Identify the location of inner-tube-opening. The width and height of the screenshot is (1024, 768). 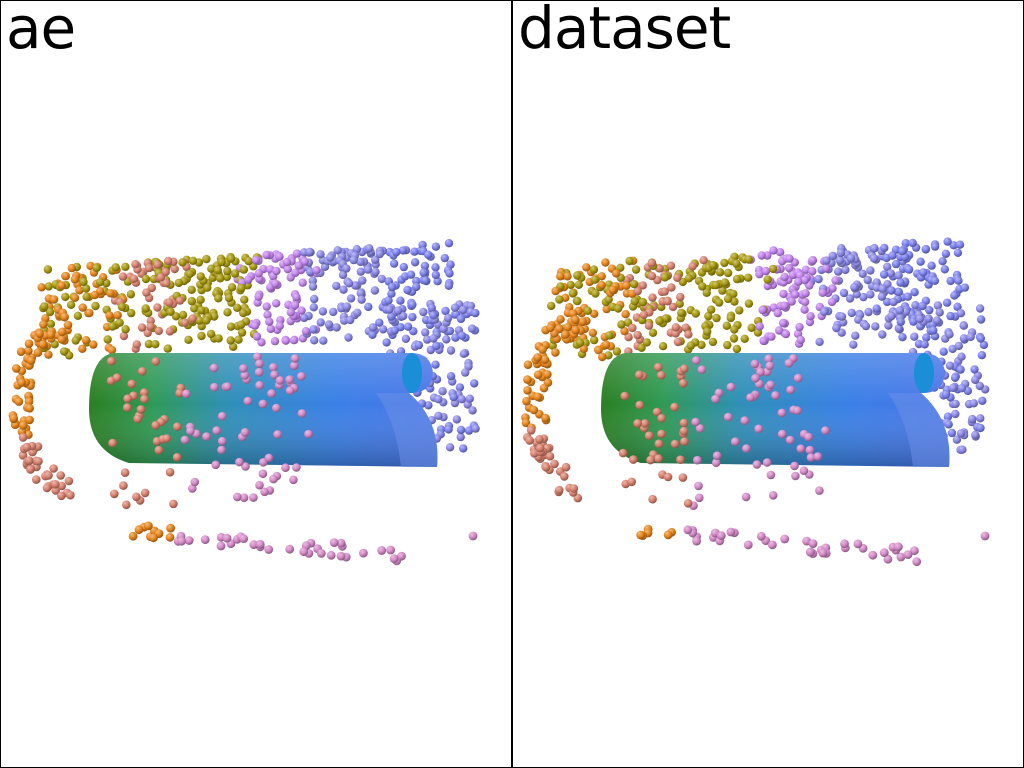
(924, 373).